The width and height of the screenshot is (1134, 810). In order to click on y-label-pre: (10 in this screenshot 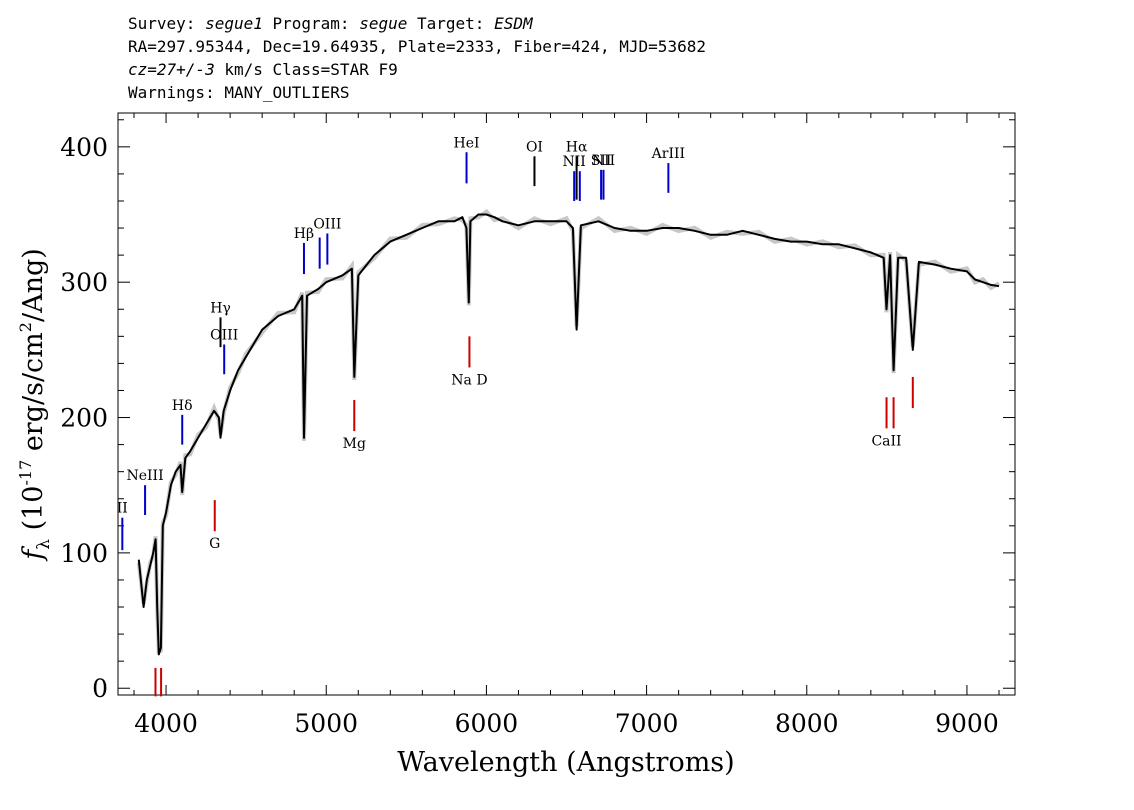, I will do `click(33, 512)`.